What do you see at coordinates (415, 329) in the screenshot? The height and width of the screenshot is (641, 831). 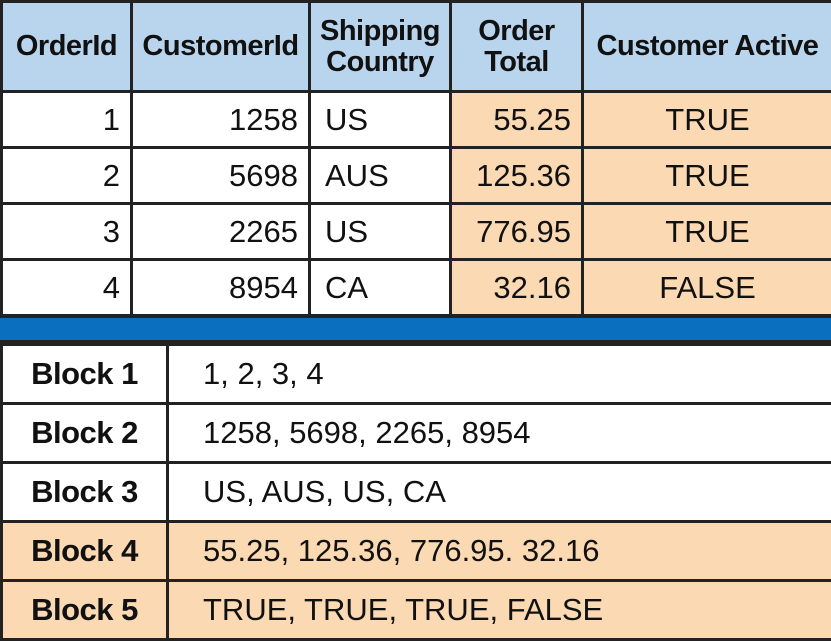 I see `divider-bar` at bounding box center [415, 329].